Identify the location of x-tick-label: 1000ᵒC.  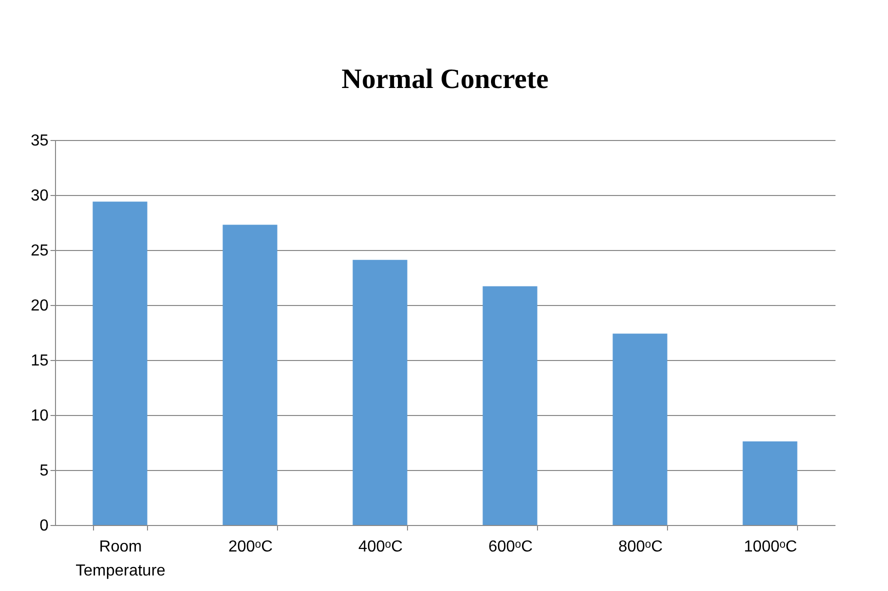
(771, 547).